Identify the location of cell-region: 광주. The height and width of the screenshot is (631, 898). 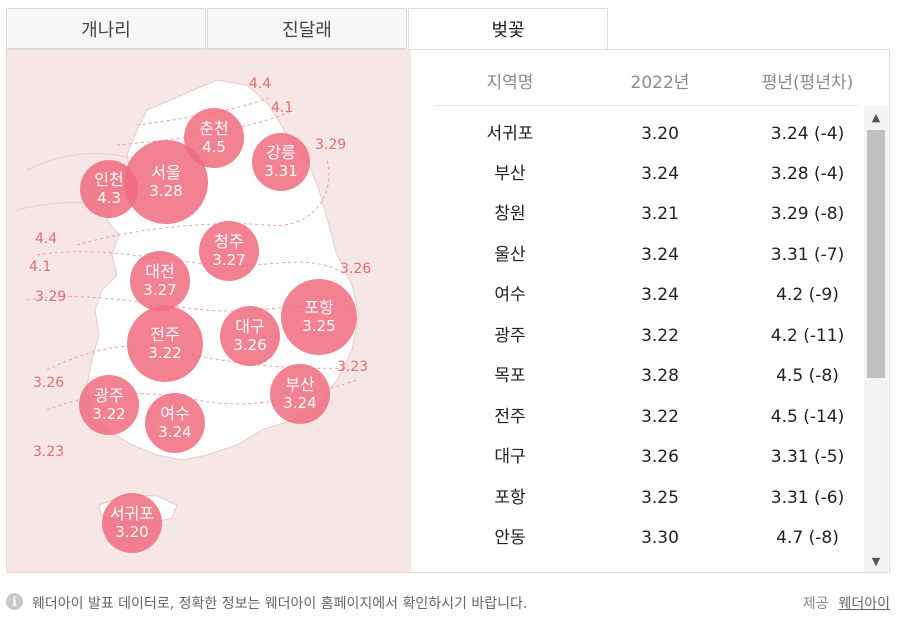
(510, 336).